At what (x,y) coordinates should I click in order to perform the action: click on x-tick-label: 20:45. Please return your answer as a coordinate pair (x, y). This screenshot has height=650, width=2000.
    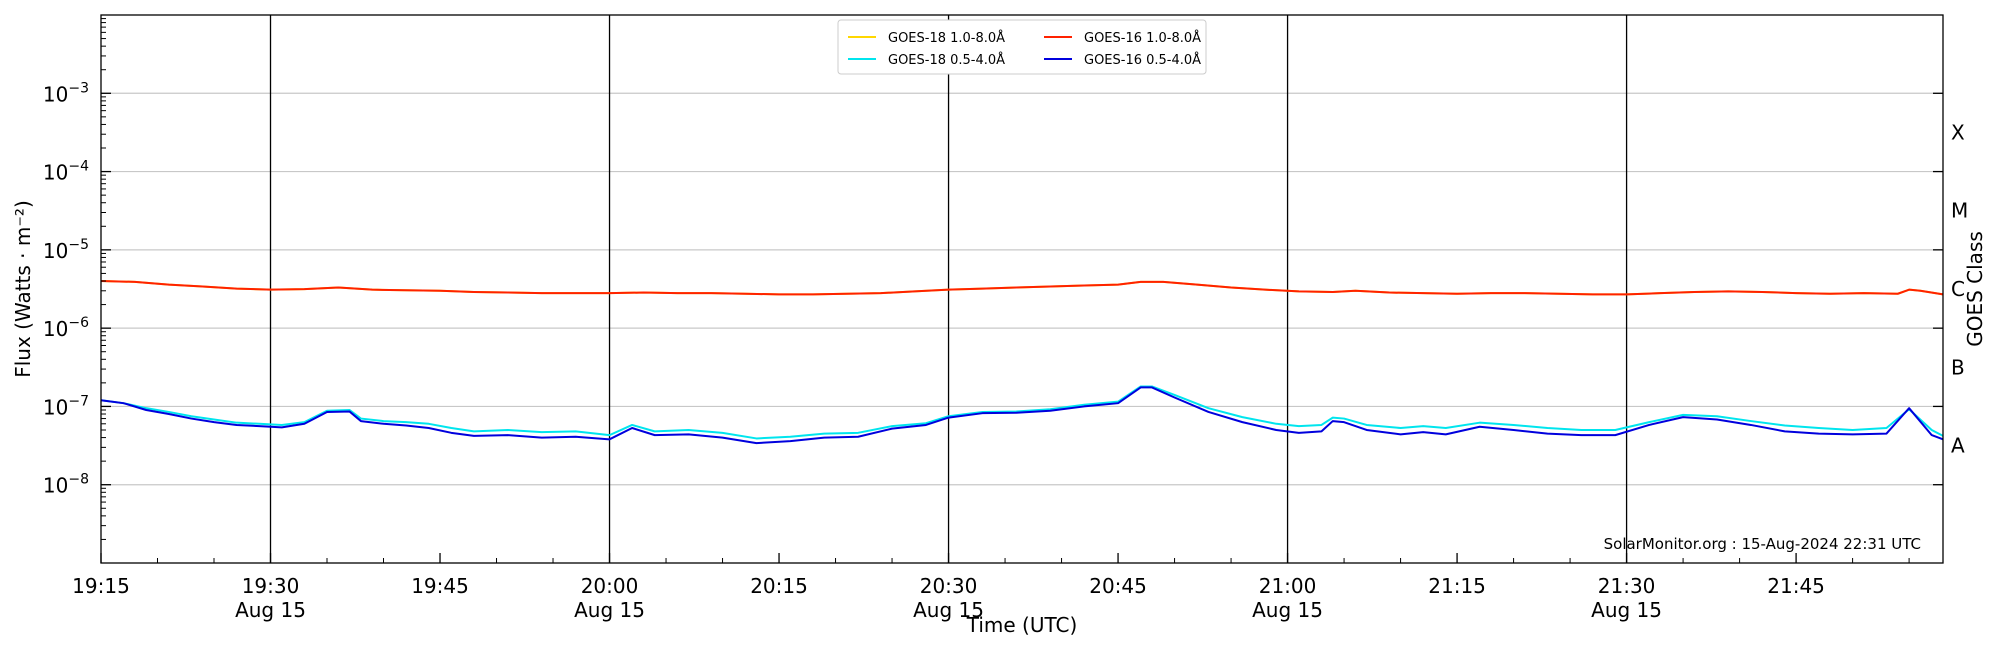
    Looking at the image, I should click on (1118, 586).